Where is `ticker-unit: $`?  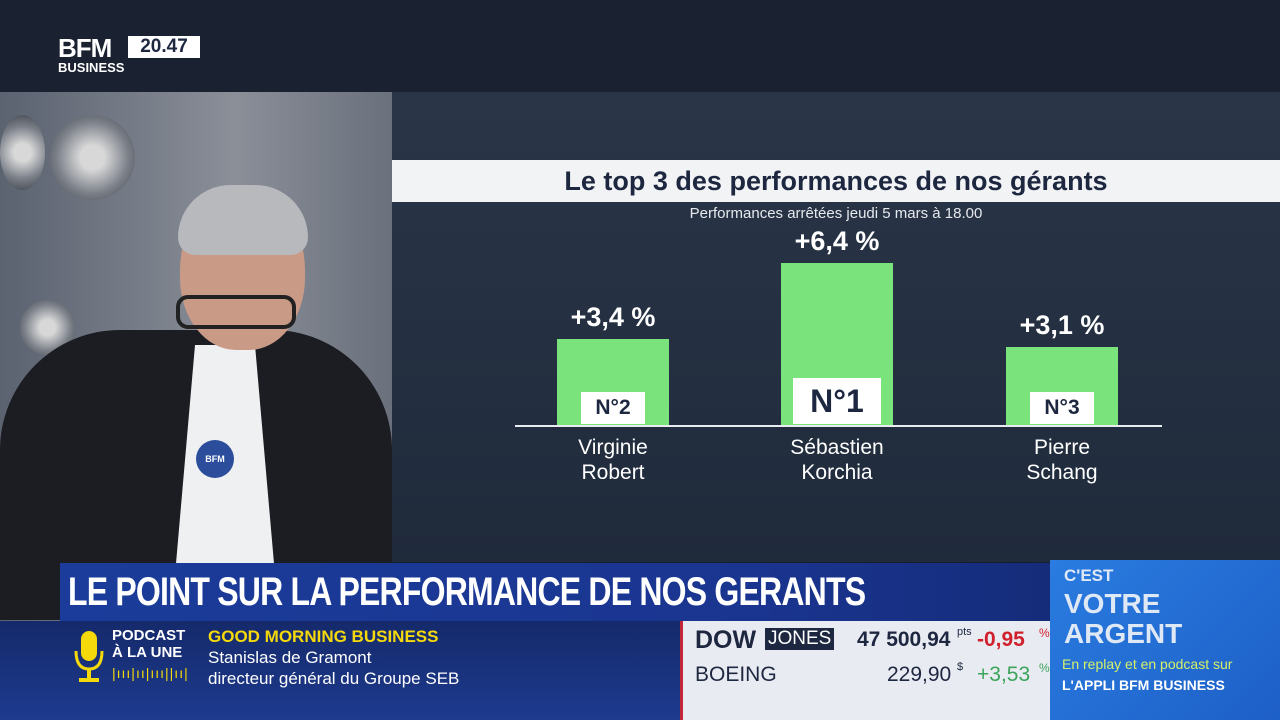 ticker-unit: $ is located at coordinates (960, 667).